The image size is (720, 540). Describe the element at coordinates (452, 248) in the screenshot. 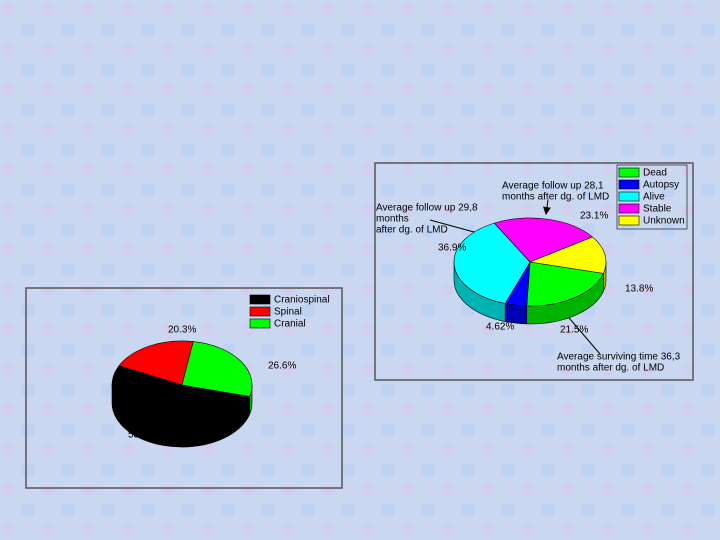

I see `value-label: 36.9%` at that location.